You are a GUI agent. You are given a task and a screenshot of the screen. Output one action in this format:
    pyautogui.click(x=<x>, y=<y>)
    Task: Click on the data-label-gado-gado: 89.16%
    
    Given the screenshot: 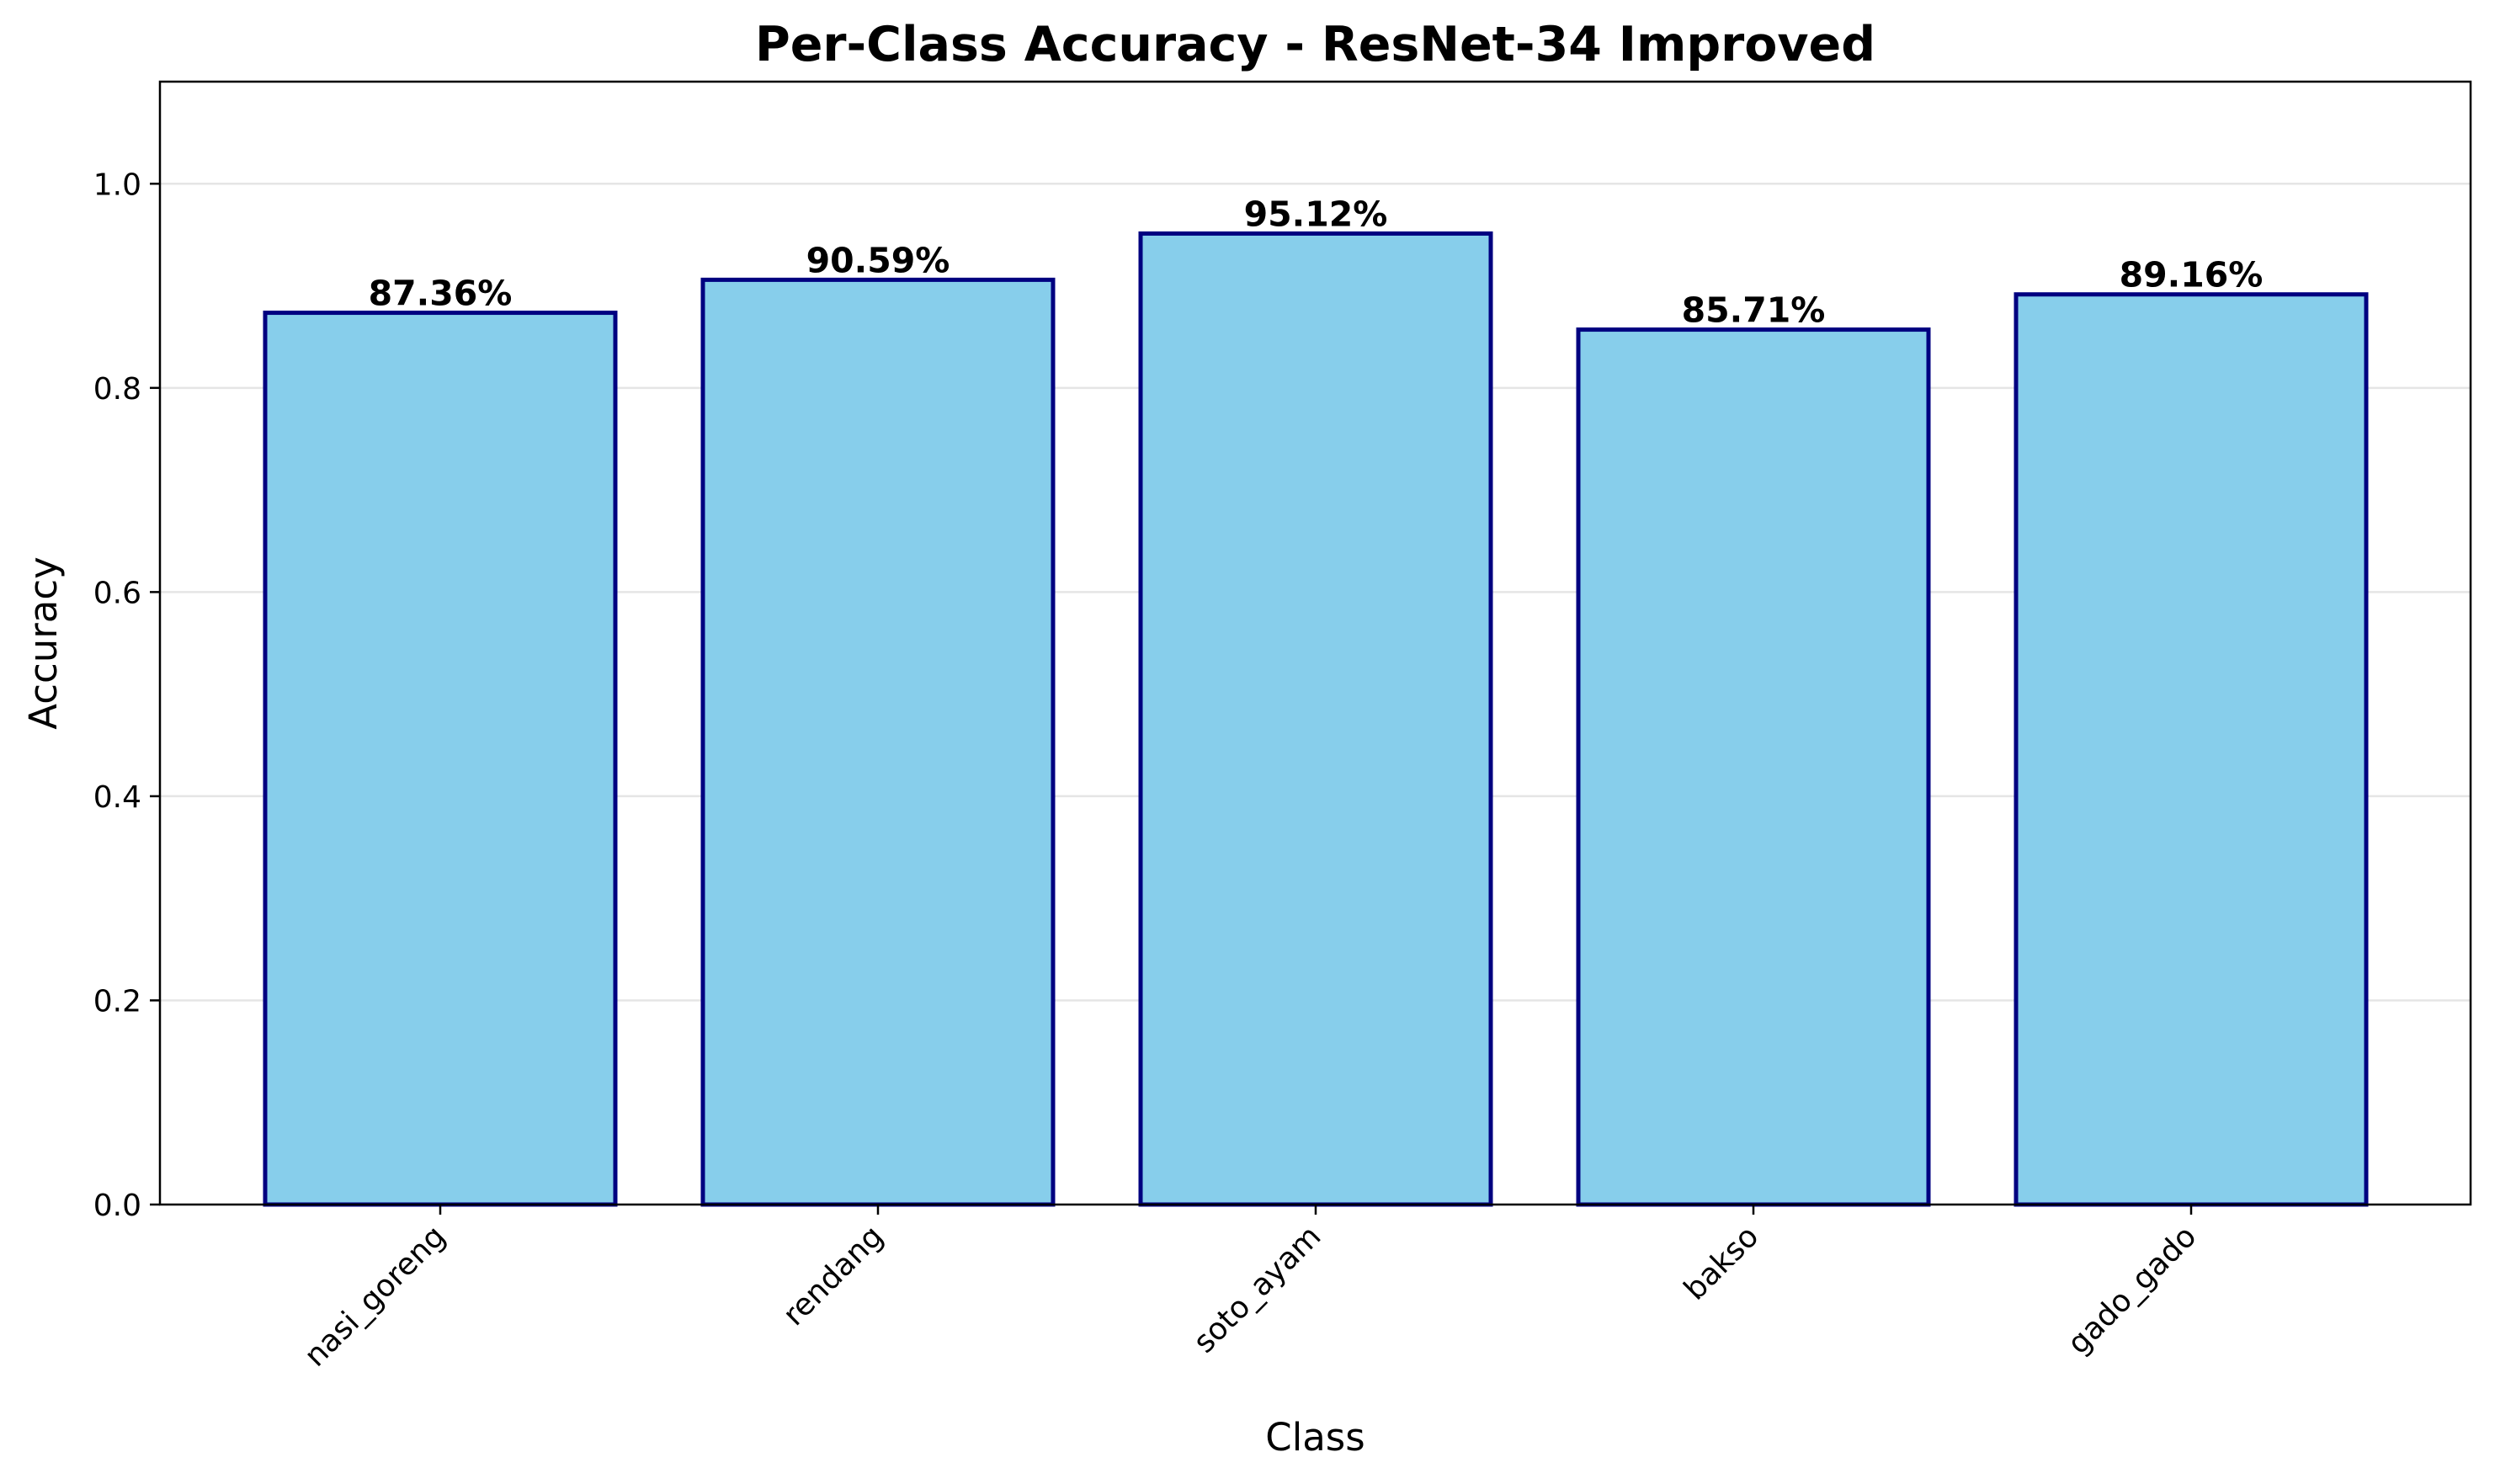 What is the action you would take?
    pyautogui.click(x=2192, y=275)
    